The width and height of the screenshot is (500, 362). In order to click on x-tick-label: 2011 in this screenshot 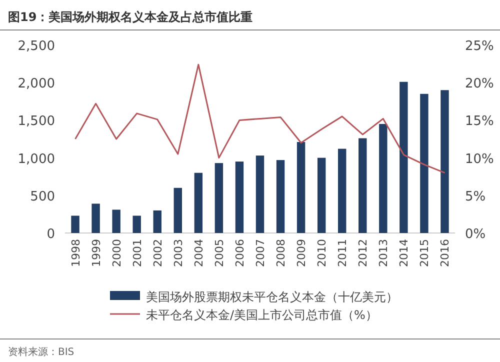, I will do `click(343, 253)`.